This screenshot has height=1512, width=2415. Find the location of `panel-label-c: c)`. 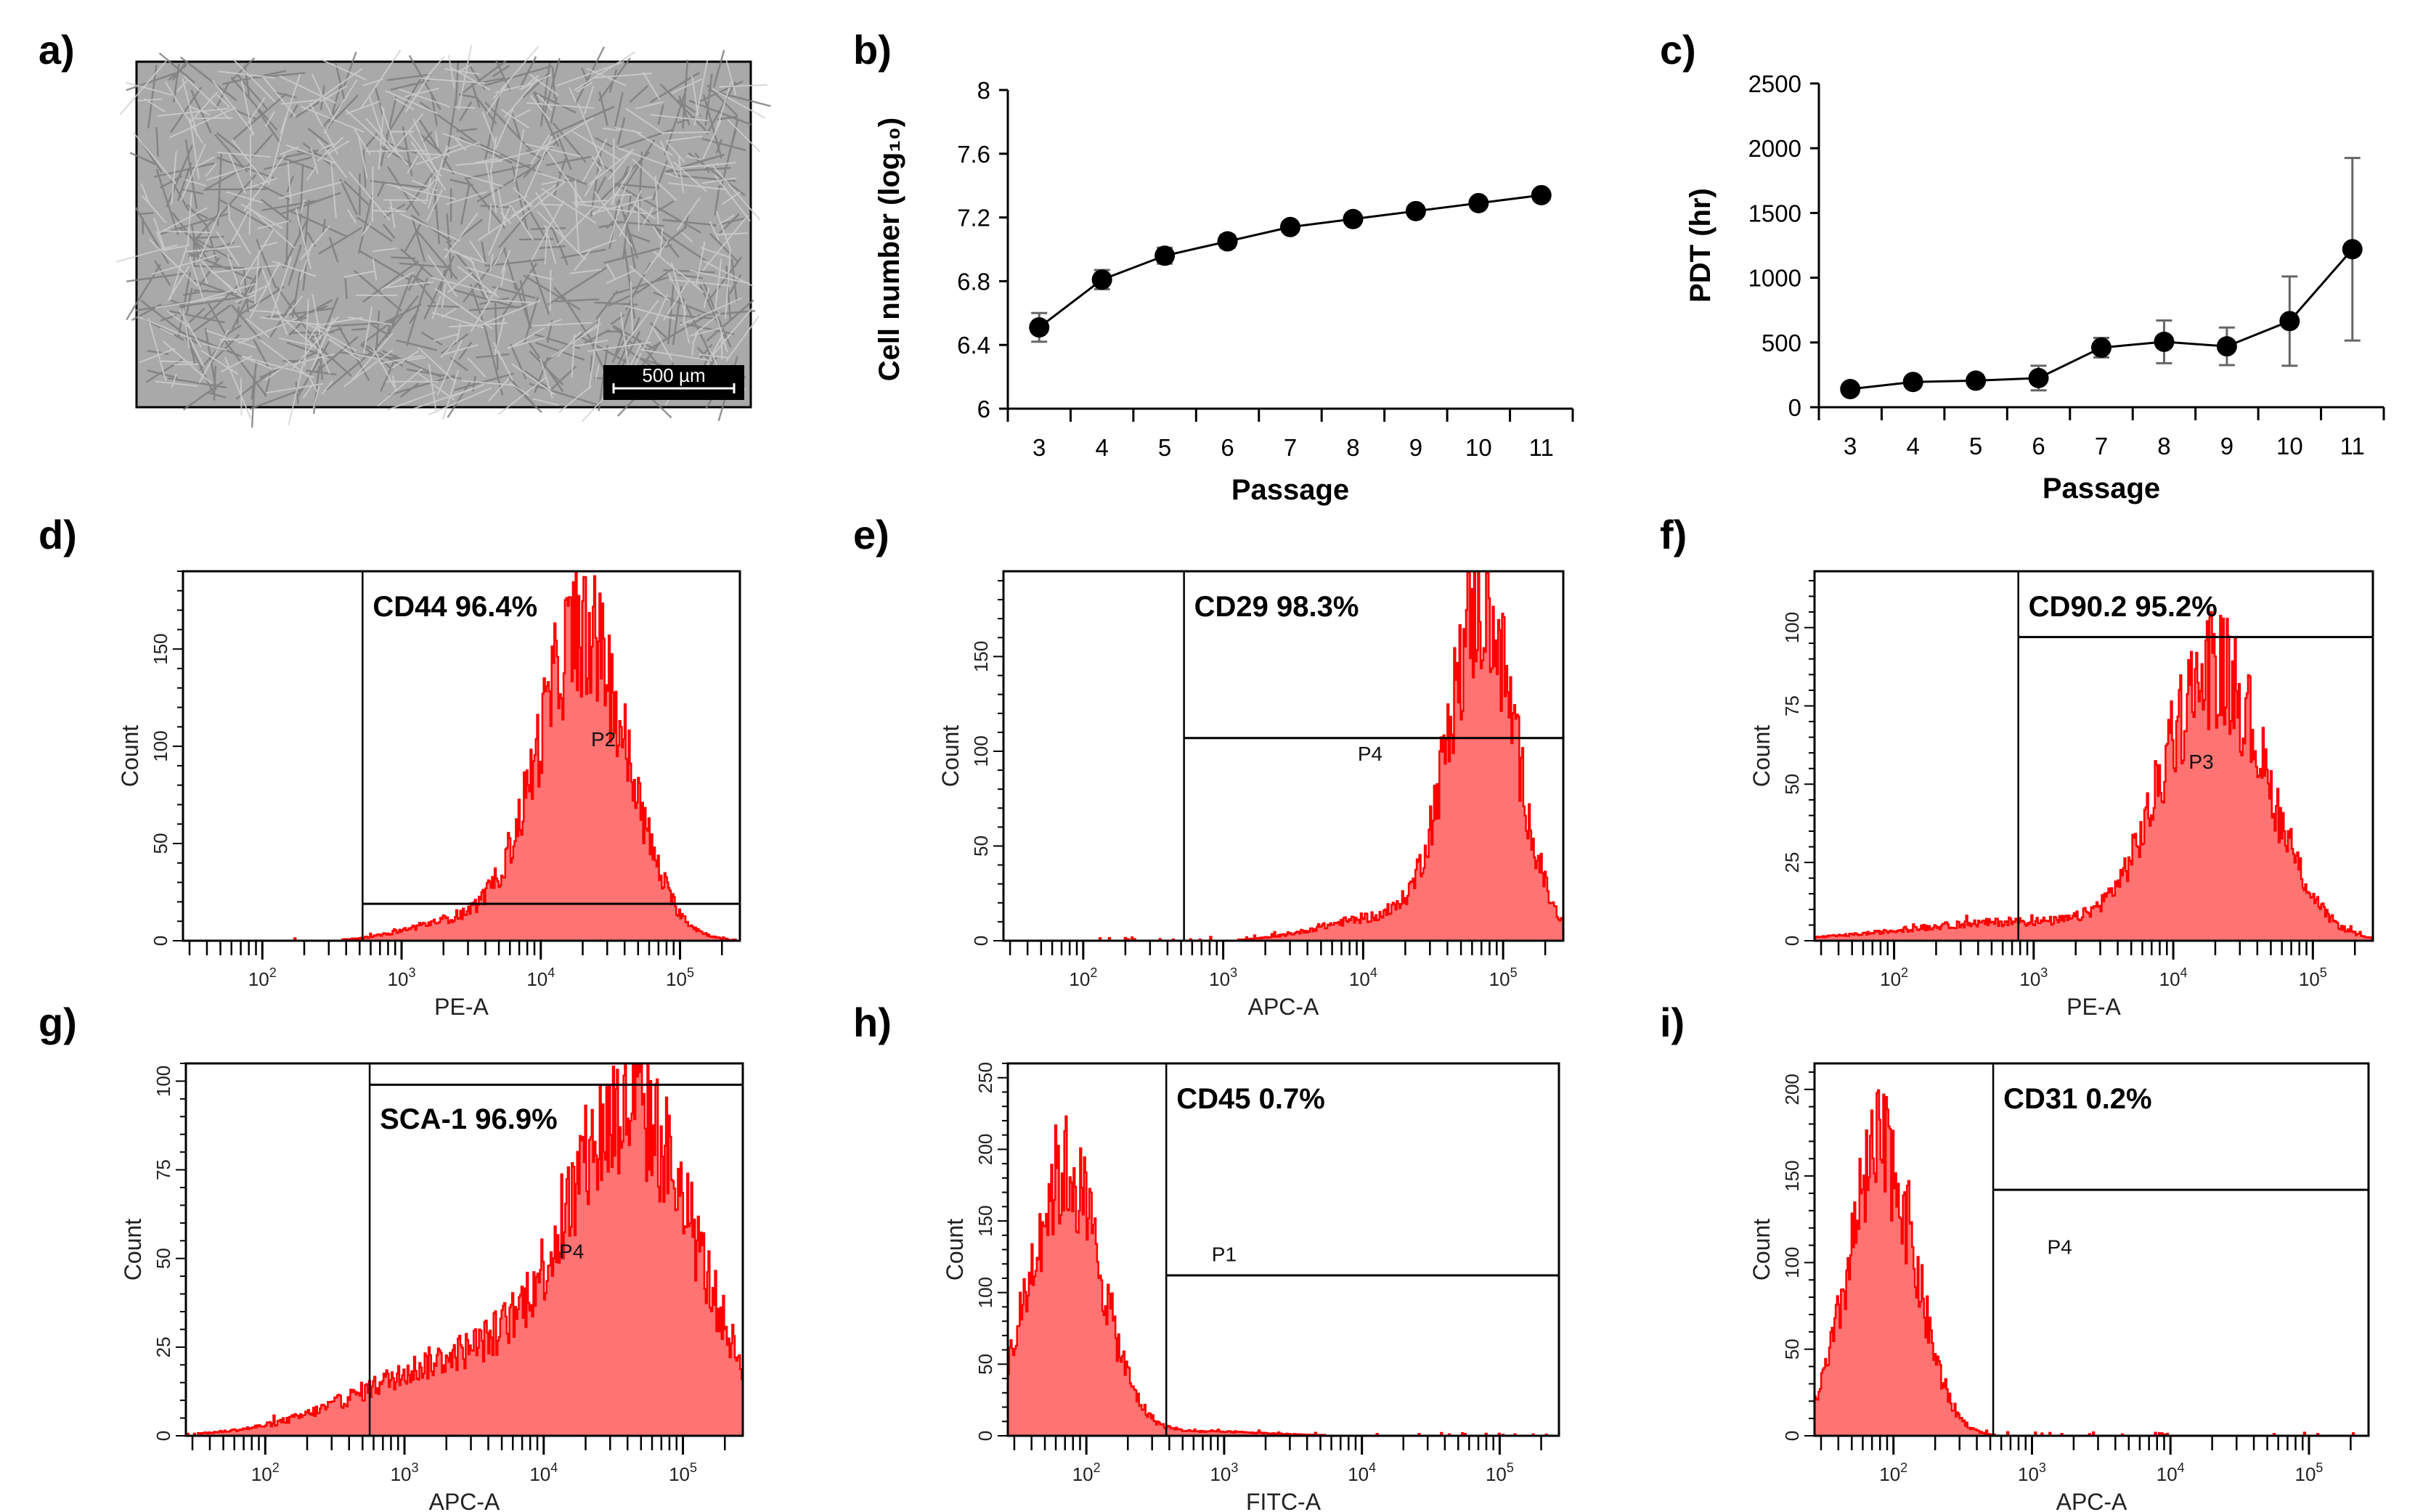

panel-label-c: c) is located at coordinates (1678, 50).